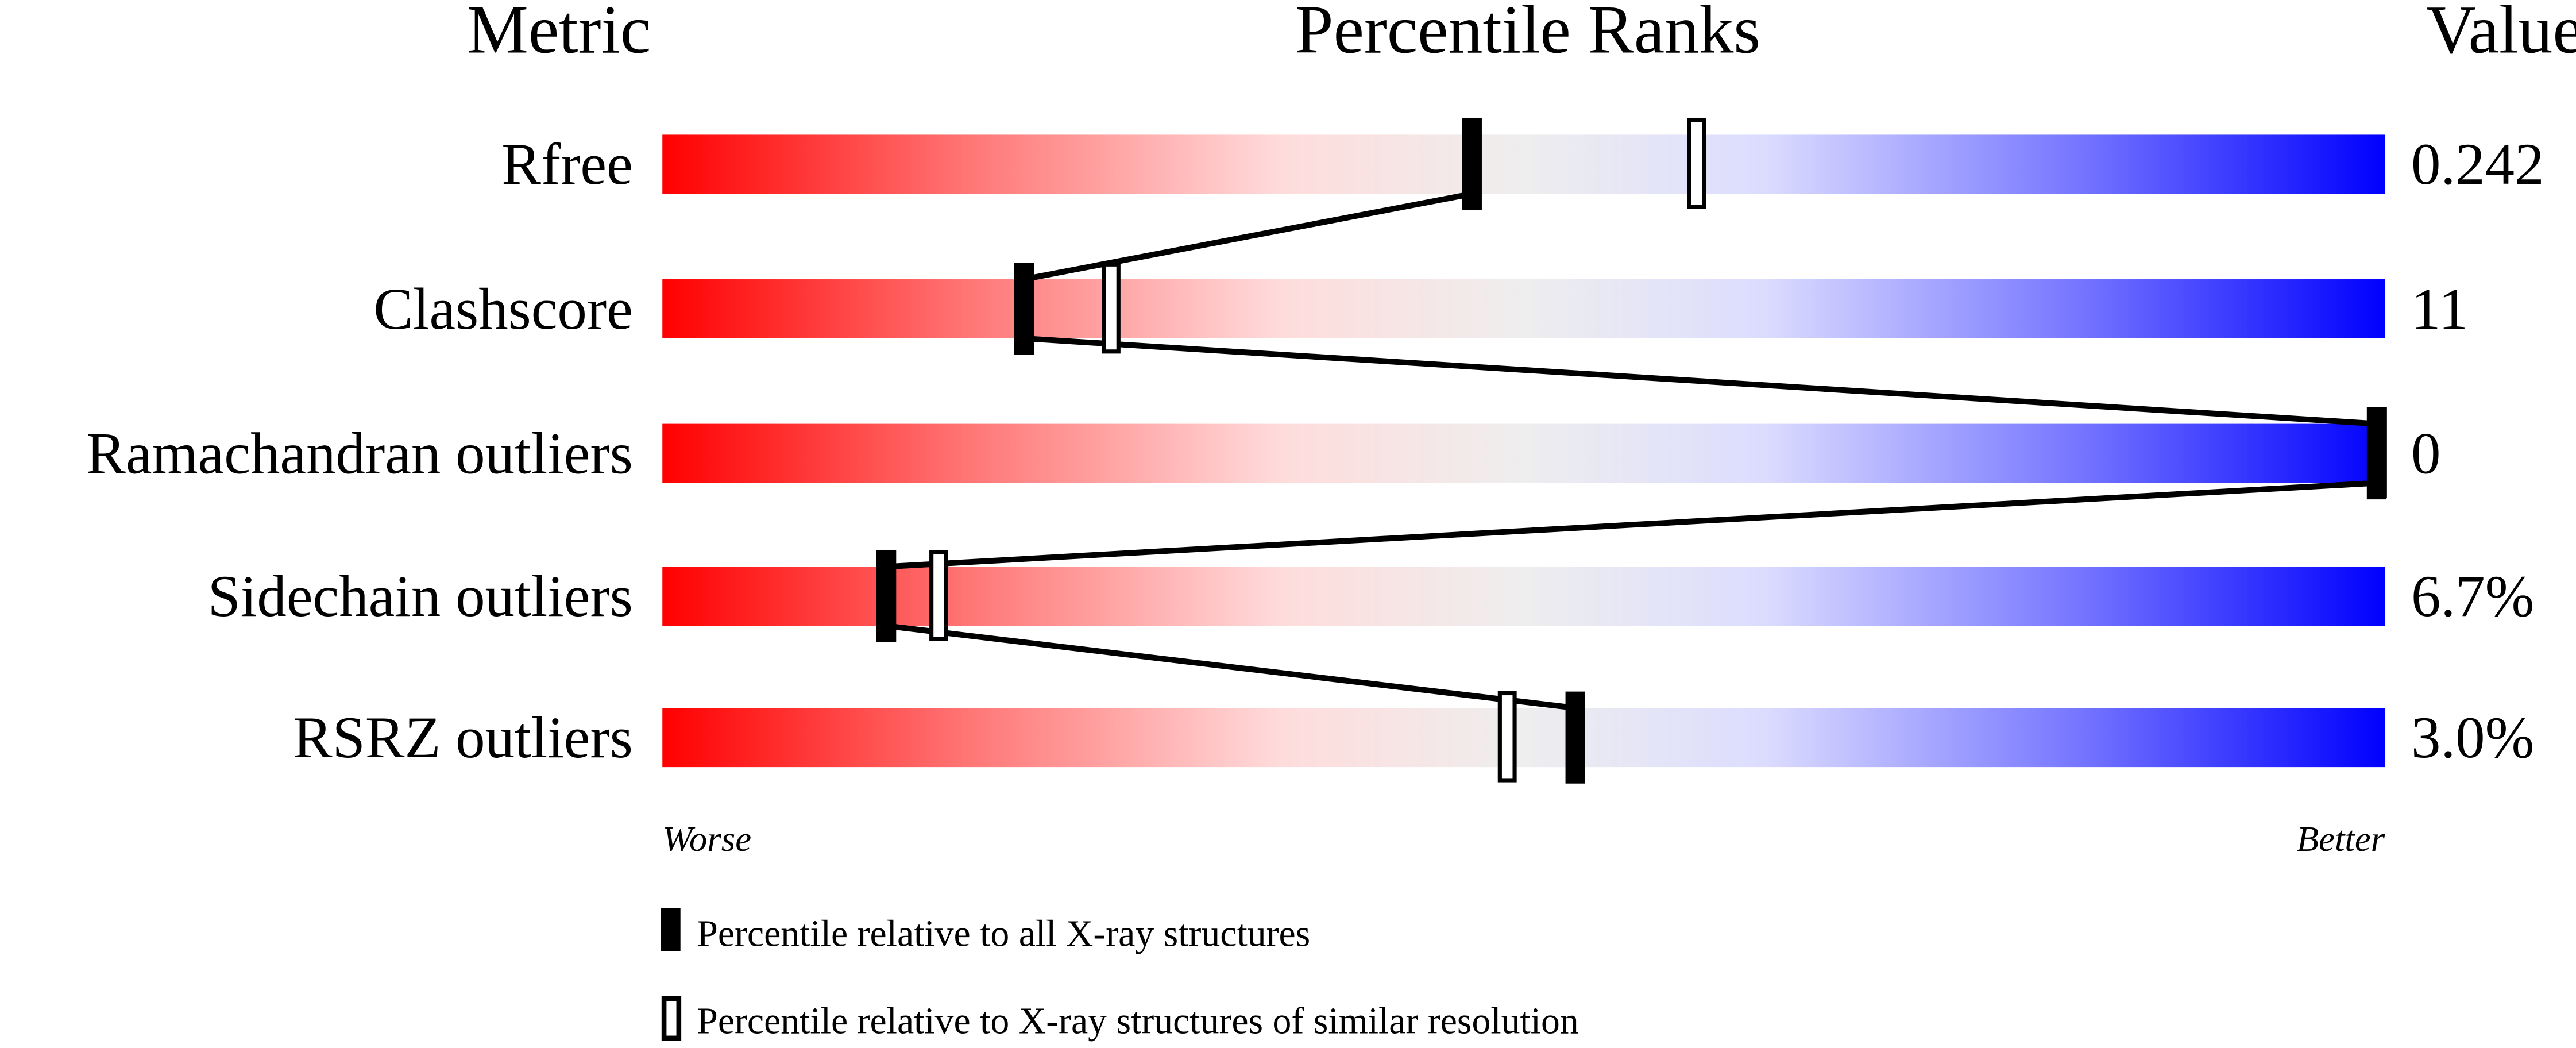  I want to click on metric-label: RSRZ outliers, so click(463, 738).